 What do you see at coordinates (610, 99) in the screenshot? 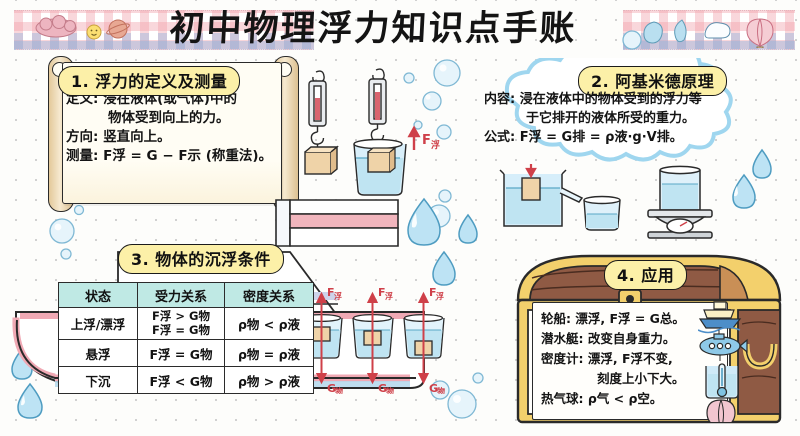
I see `section2-row-0-value: 浸在液体中的物体受到的浮力等` at bounding box center [610, 99].